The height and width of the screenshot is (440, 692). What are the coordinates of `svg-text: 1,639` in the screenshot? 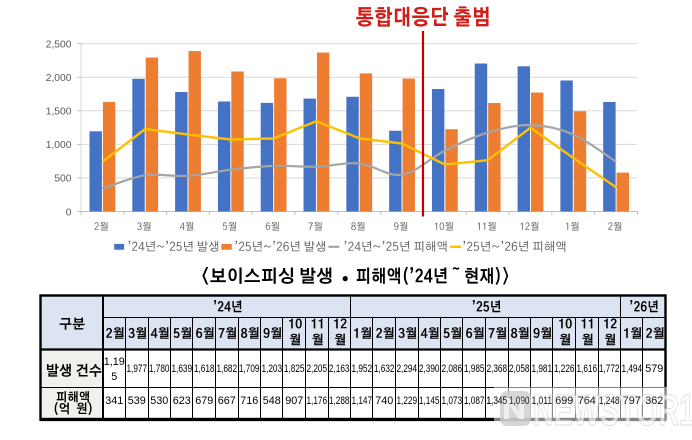 It's located at (181, 369).